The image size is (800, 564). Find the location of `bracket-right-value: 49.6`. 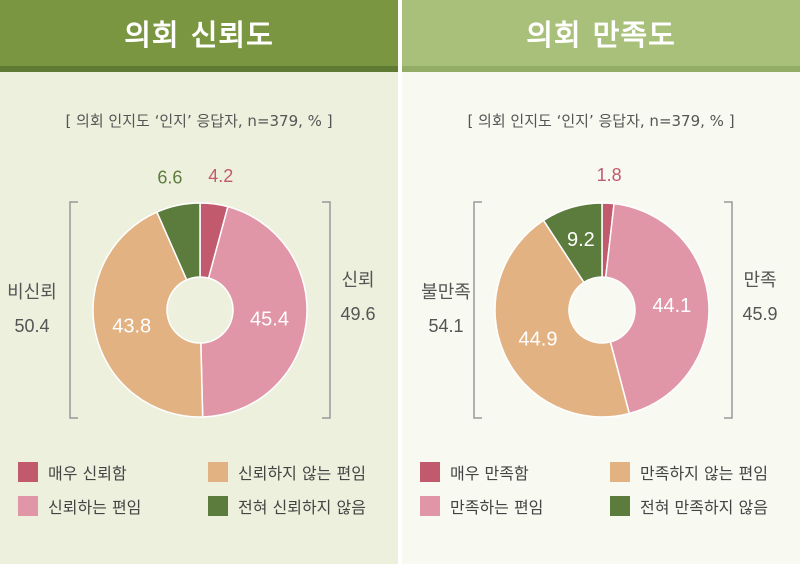

bracket-right-value: 49.6 is located at coordinates (357, 314).